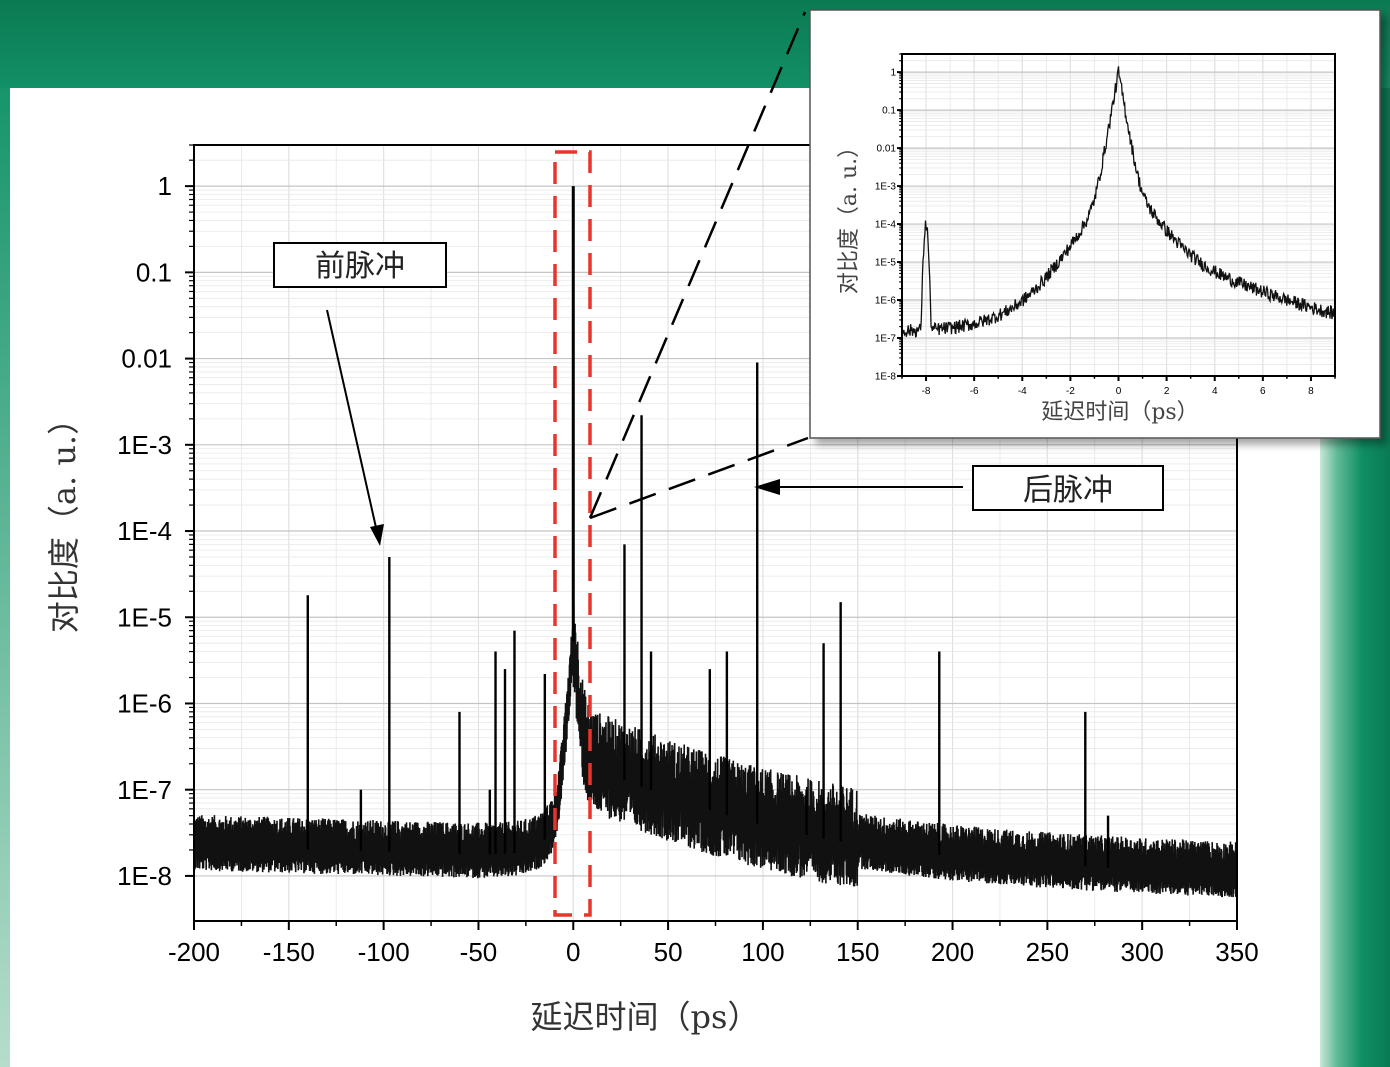 Image resolution: width=1390 pixels, height=1067 pixels. What do you see at coordinates (1236, 952) in the screenshot?
I see `x-tick-label: 350` at bounding box center [1236, 952].